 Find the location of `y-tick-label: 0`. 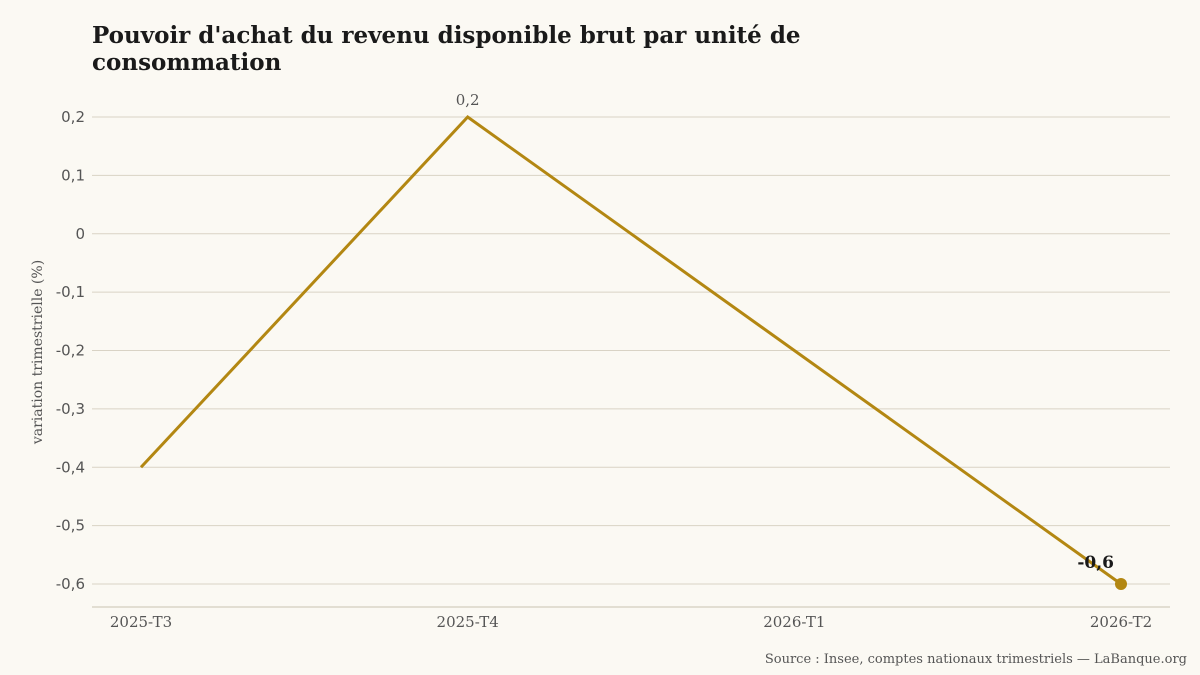

y-tick-label: 0 is located at coordinates (80, 234).